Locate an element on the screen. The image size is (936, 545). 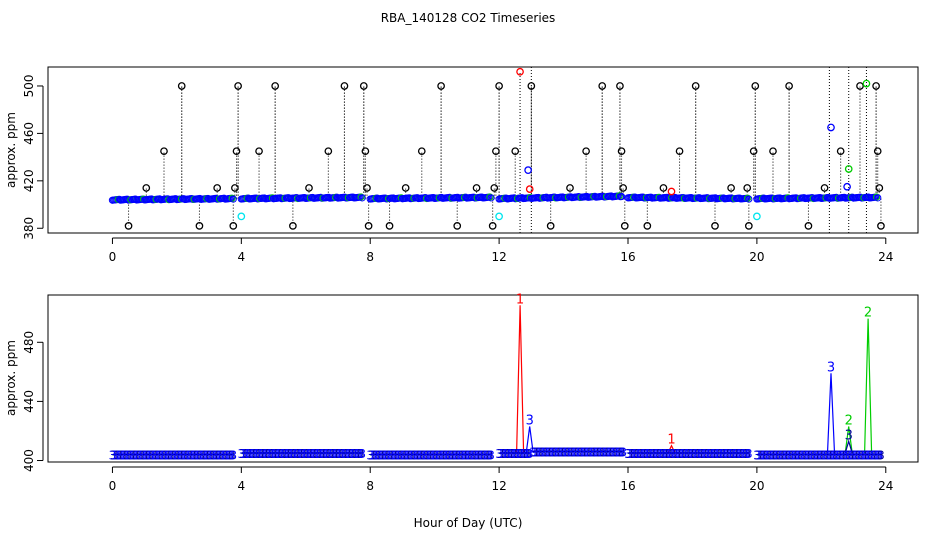
bottom-baseline-line is located at coordinates (514, 453).